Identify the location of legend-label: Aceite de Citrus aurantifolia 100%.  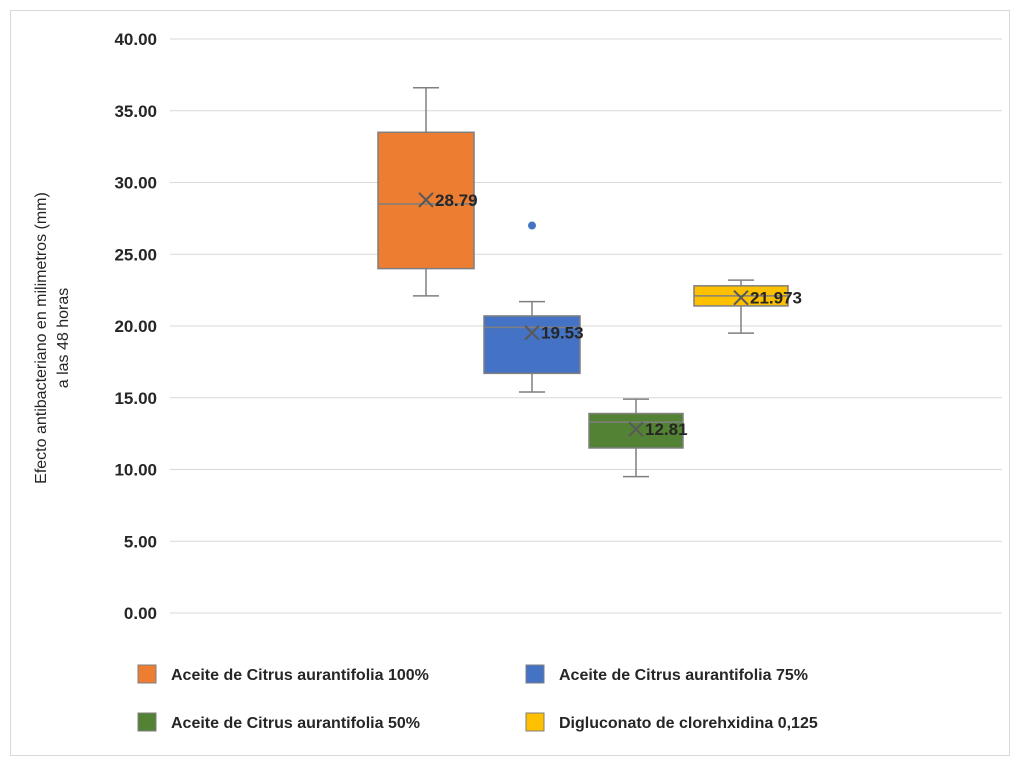
(300, 675).